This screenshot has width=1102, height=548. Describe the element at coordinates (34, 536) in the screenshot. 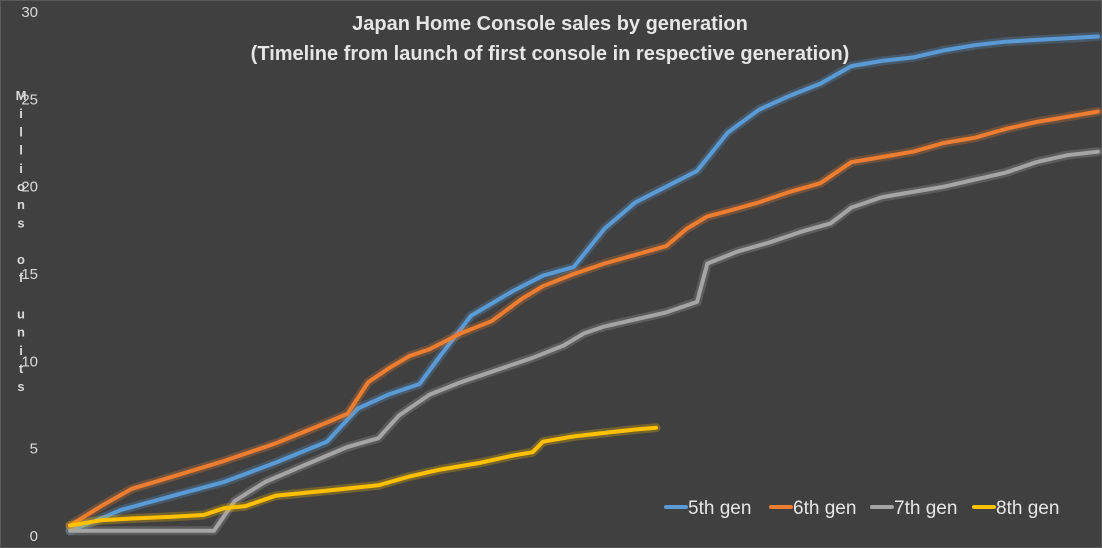

I see `y-tick-label: 0` at that location.